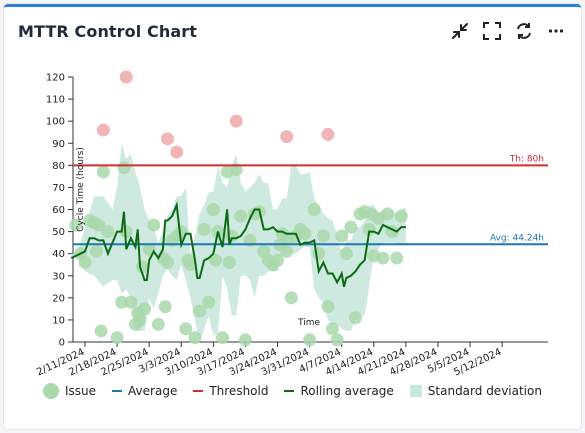 This screenshot has width=585, height=433. I want to click on legend-item: Issue, so click(69, 391).